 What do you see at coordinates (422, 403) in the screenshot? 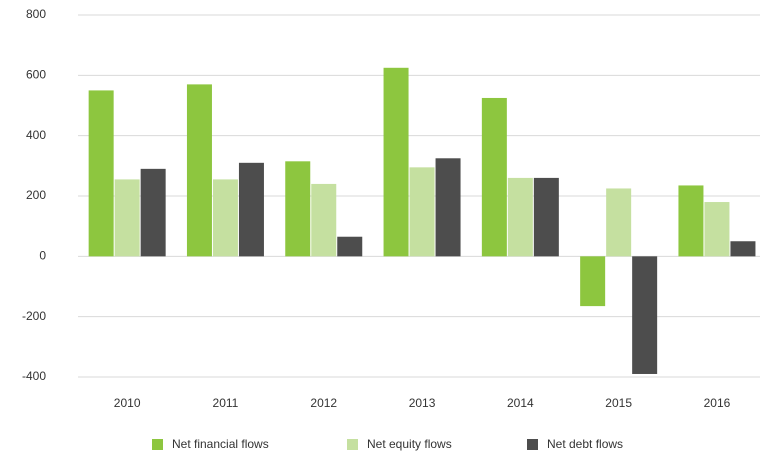
I see `x-tick-label: 2013` at bounding box center [422, 403].